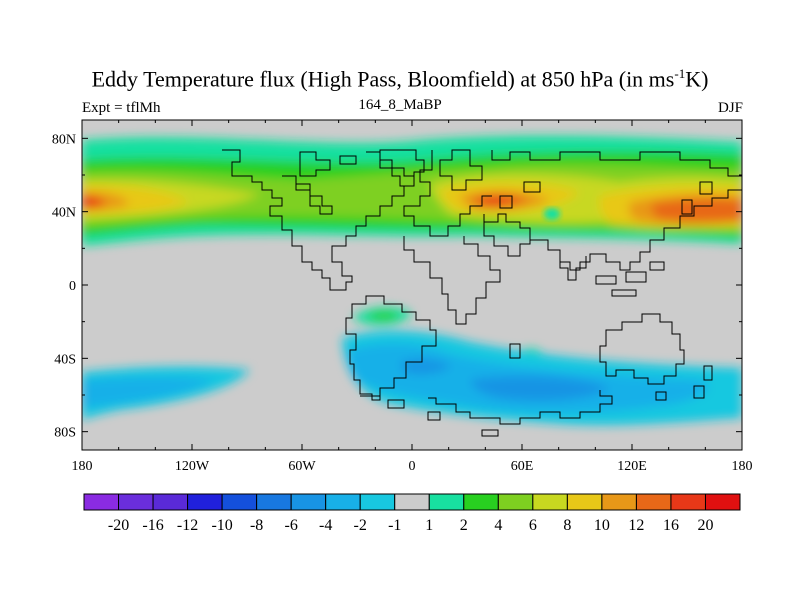  Describe the element at coordinates (533, 525) in the screenshot. I see `colorbar-label: 6` at that location.